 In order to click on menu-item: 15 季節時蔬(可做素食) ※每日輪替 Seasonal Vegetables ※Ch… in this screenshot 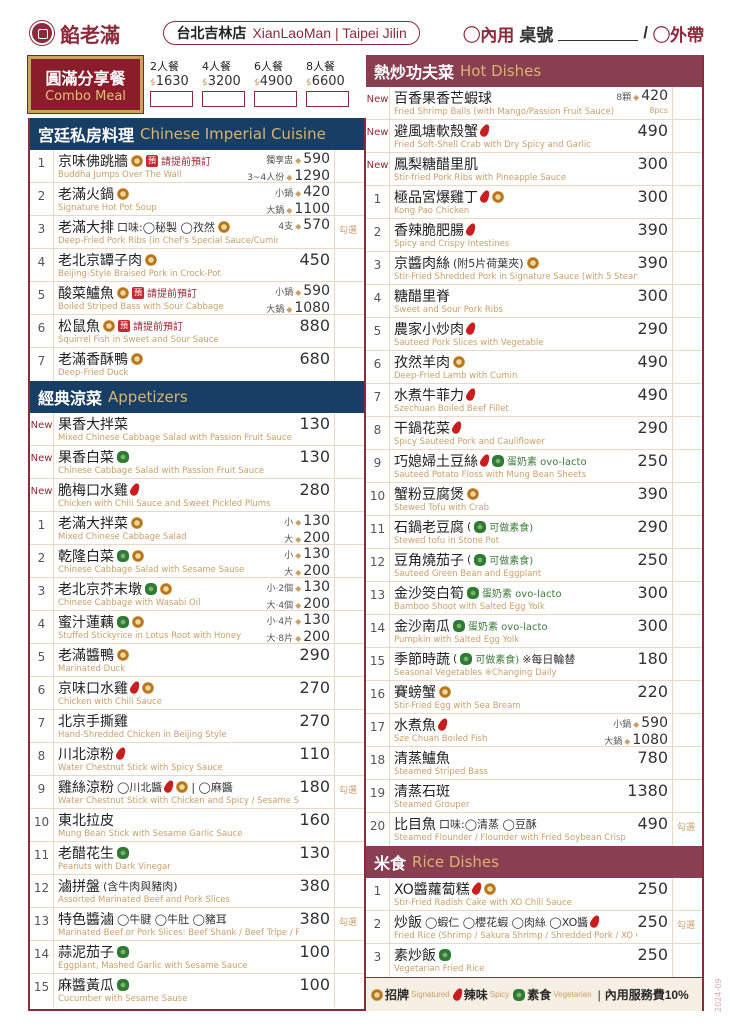, I will do `click(534, 664)`.